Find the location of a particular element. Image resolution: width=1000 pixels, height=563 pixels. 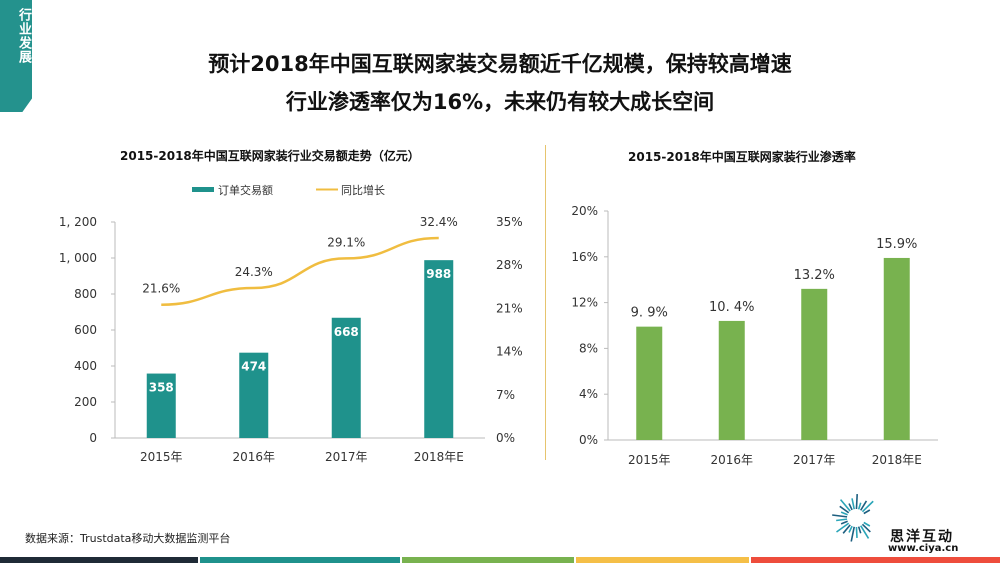

bar-value-label: 358 is located at coordinates (161, 388).